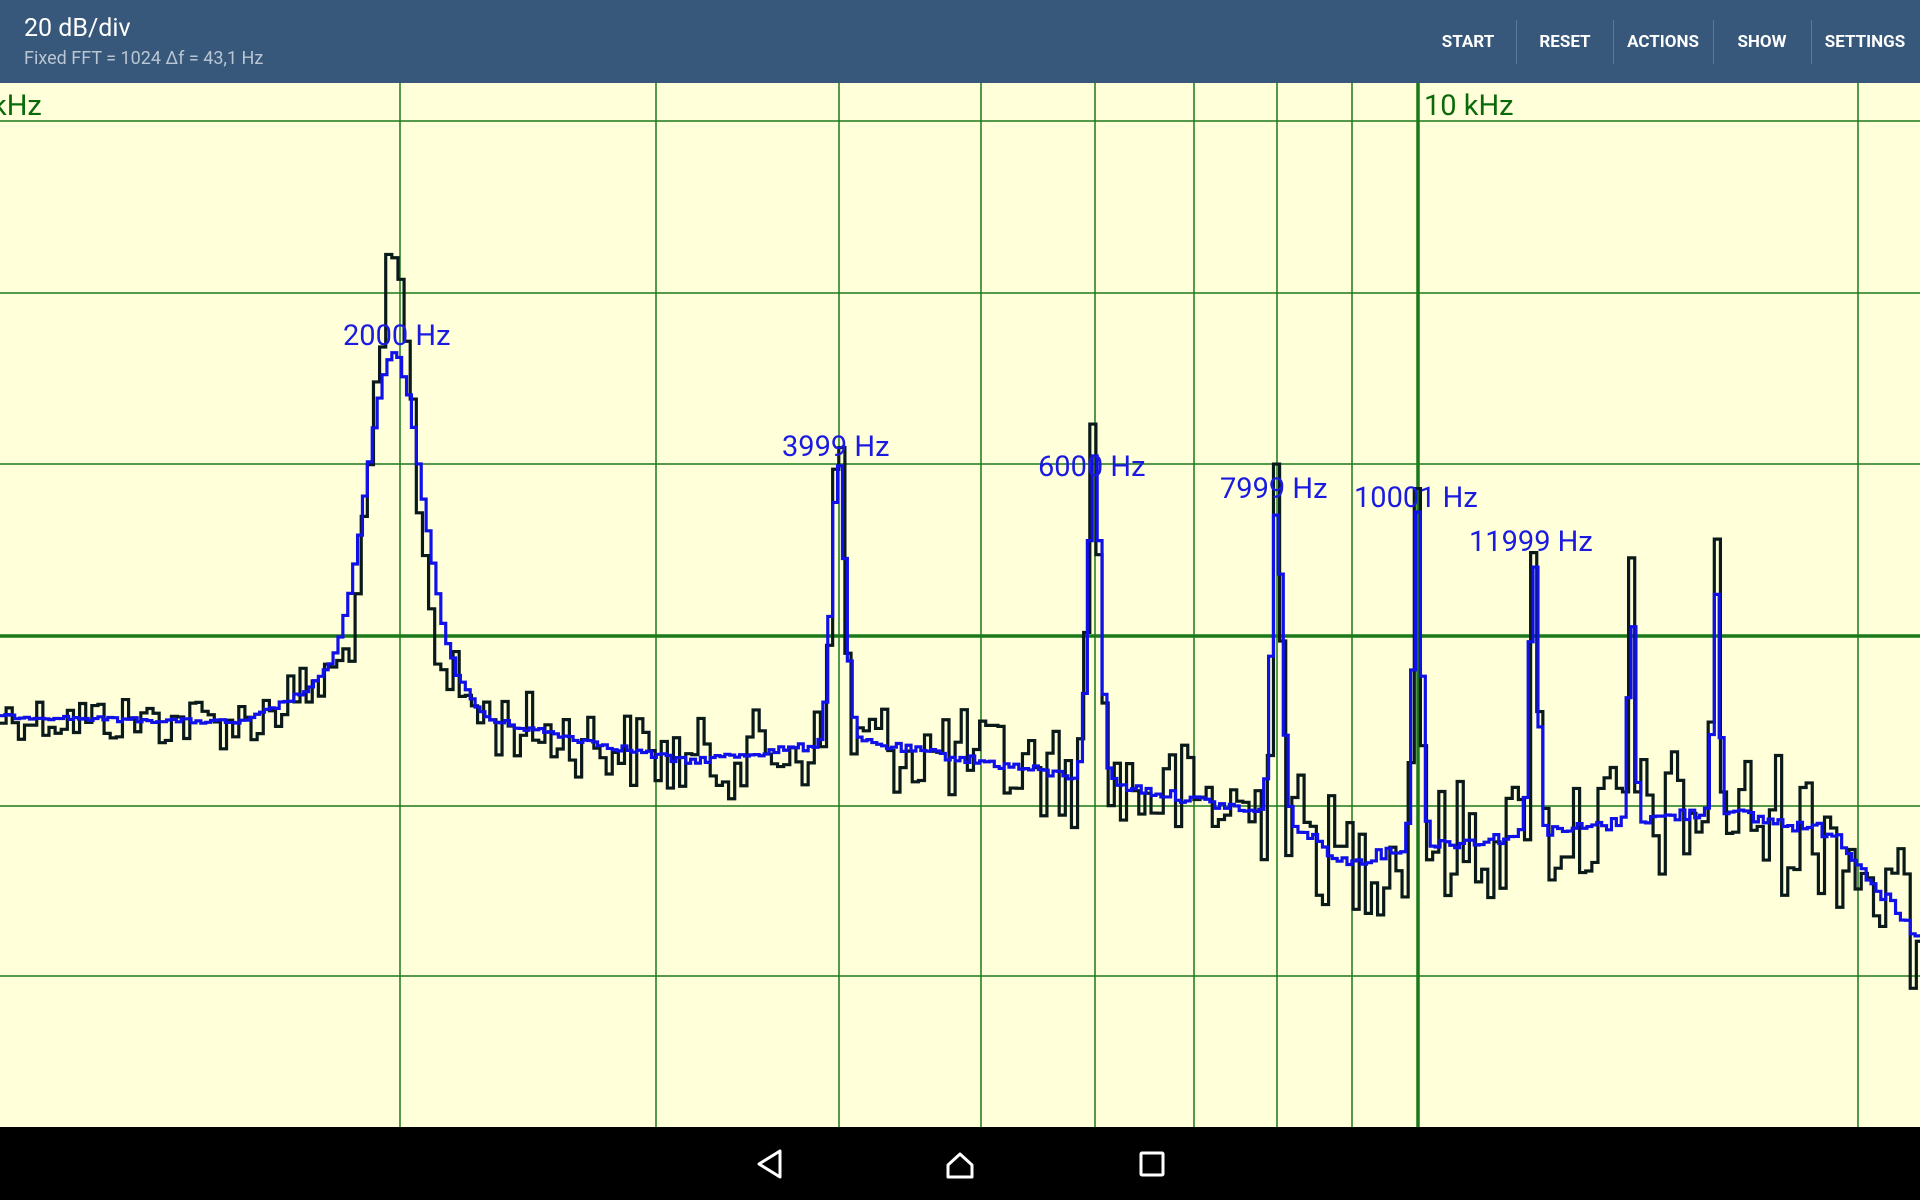  What do you see at coordinates (1469, 106) in the screenshot?
I see `axis-label: 10 kHz` at bounding box center [1469, 106].